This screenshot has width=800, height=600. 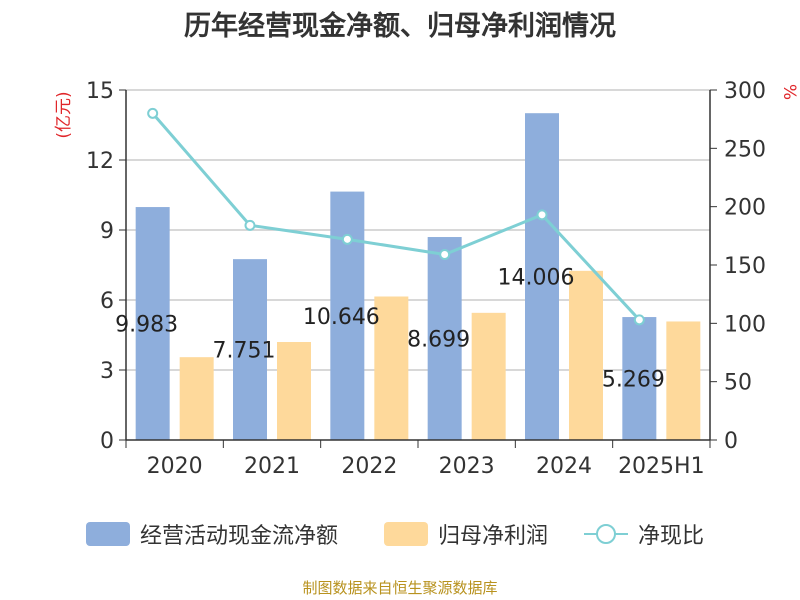 I want to click on data-label-cashflow: 7.751, so click(x=244, y=351).